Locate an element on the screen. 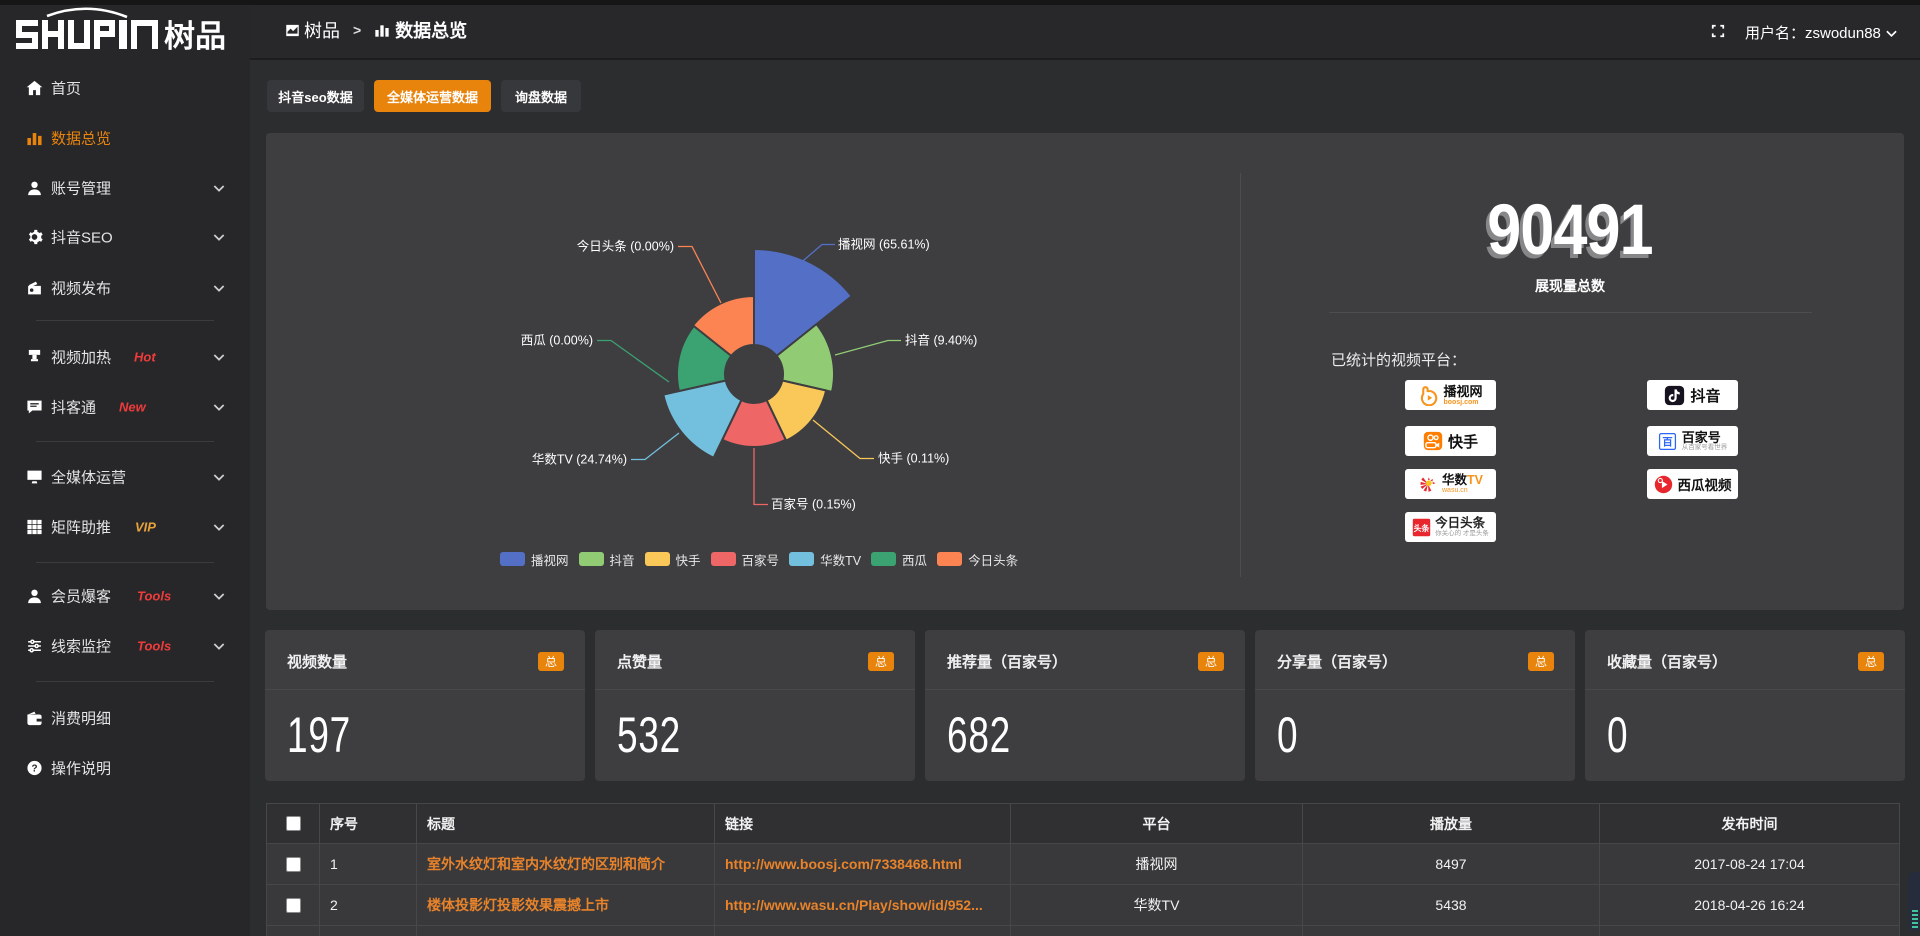 This screenshot has width=1920, height=936. svg-text: 西瓜 (0.00%) is located at coordinates (557, 341).